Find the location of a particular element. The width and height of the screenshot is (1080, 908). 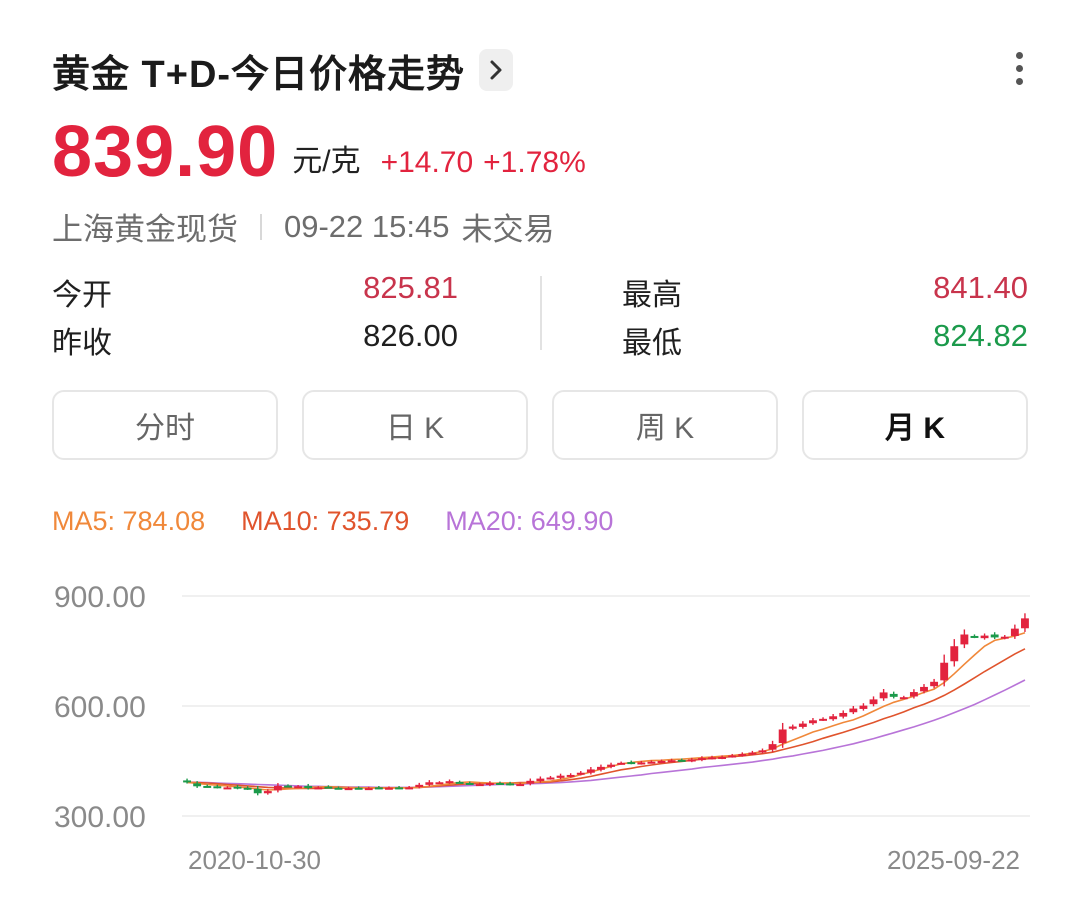

price-change: +14.70 is located at coordinates (427, 162).